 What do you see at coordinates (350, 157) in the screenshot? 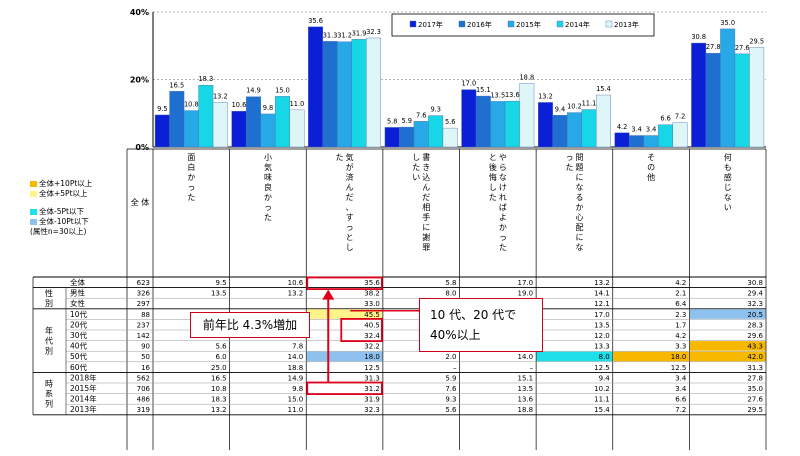
I see `column-header-char: 気` at bounding box center [350, 157].